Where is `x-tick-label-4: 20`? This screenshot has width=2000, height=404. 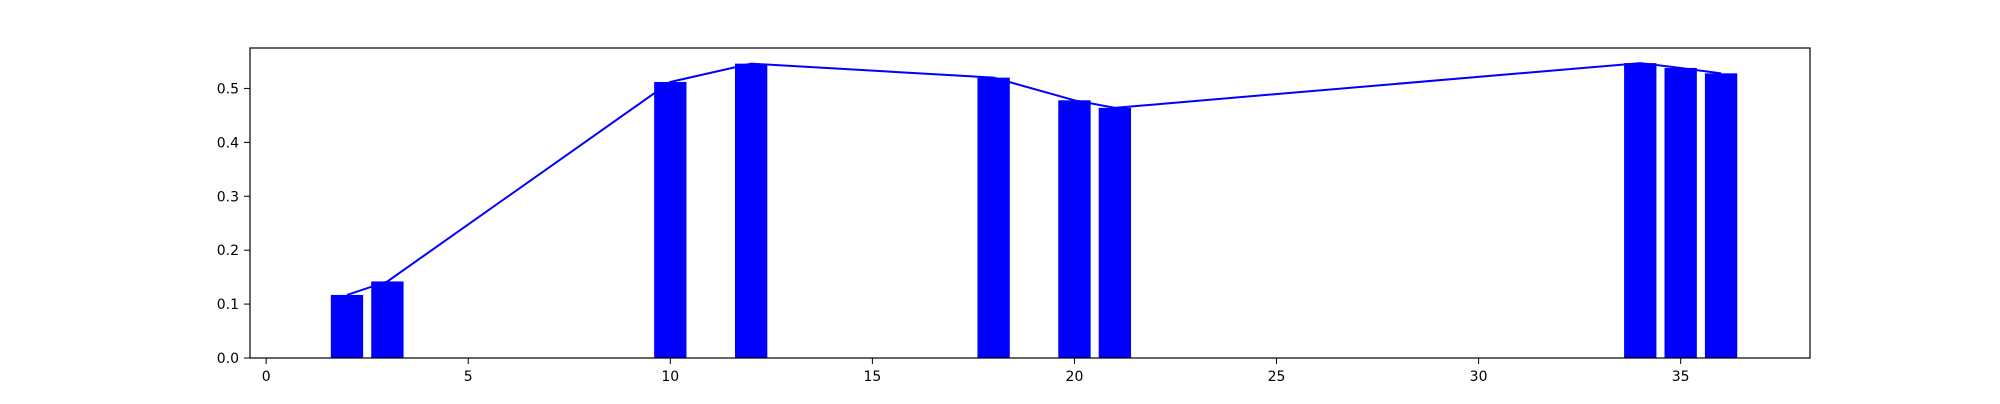 x-tick-label-4: 20 is located at coordinates (1075, 377).